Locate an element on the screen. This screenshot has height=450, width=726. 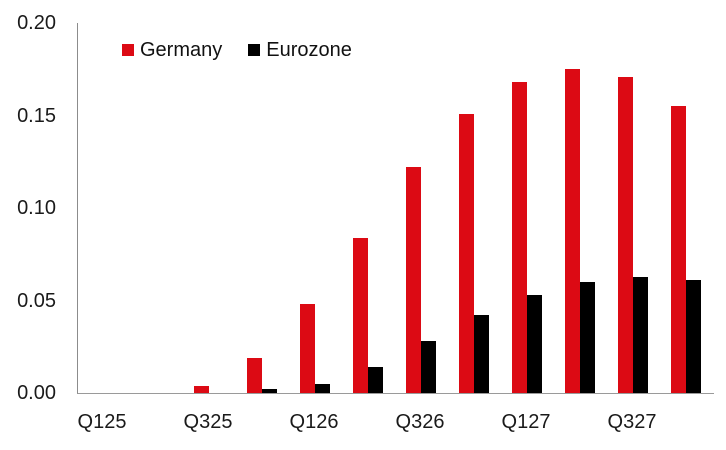
bar-eurozone-q327 is located at coordinates (640, 334).